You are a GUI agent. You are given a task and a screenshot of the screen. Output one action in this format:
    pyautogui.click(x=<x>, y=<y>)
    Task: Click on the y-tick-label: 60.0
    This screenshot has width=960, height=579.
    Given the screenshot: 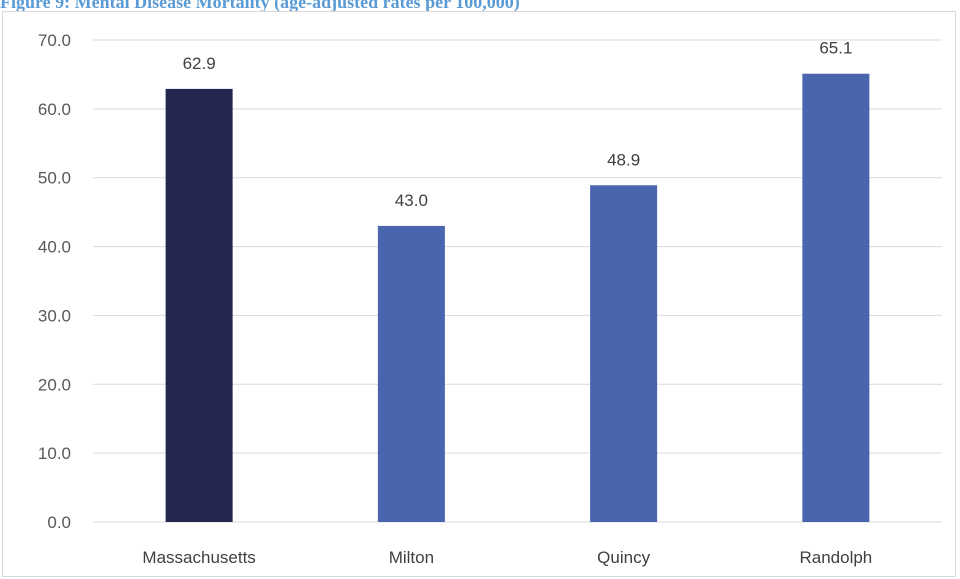 What is the action you would take?
    pyautogui.click(x=54, y=109)
    